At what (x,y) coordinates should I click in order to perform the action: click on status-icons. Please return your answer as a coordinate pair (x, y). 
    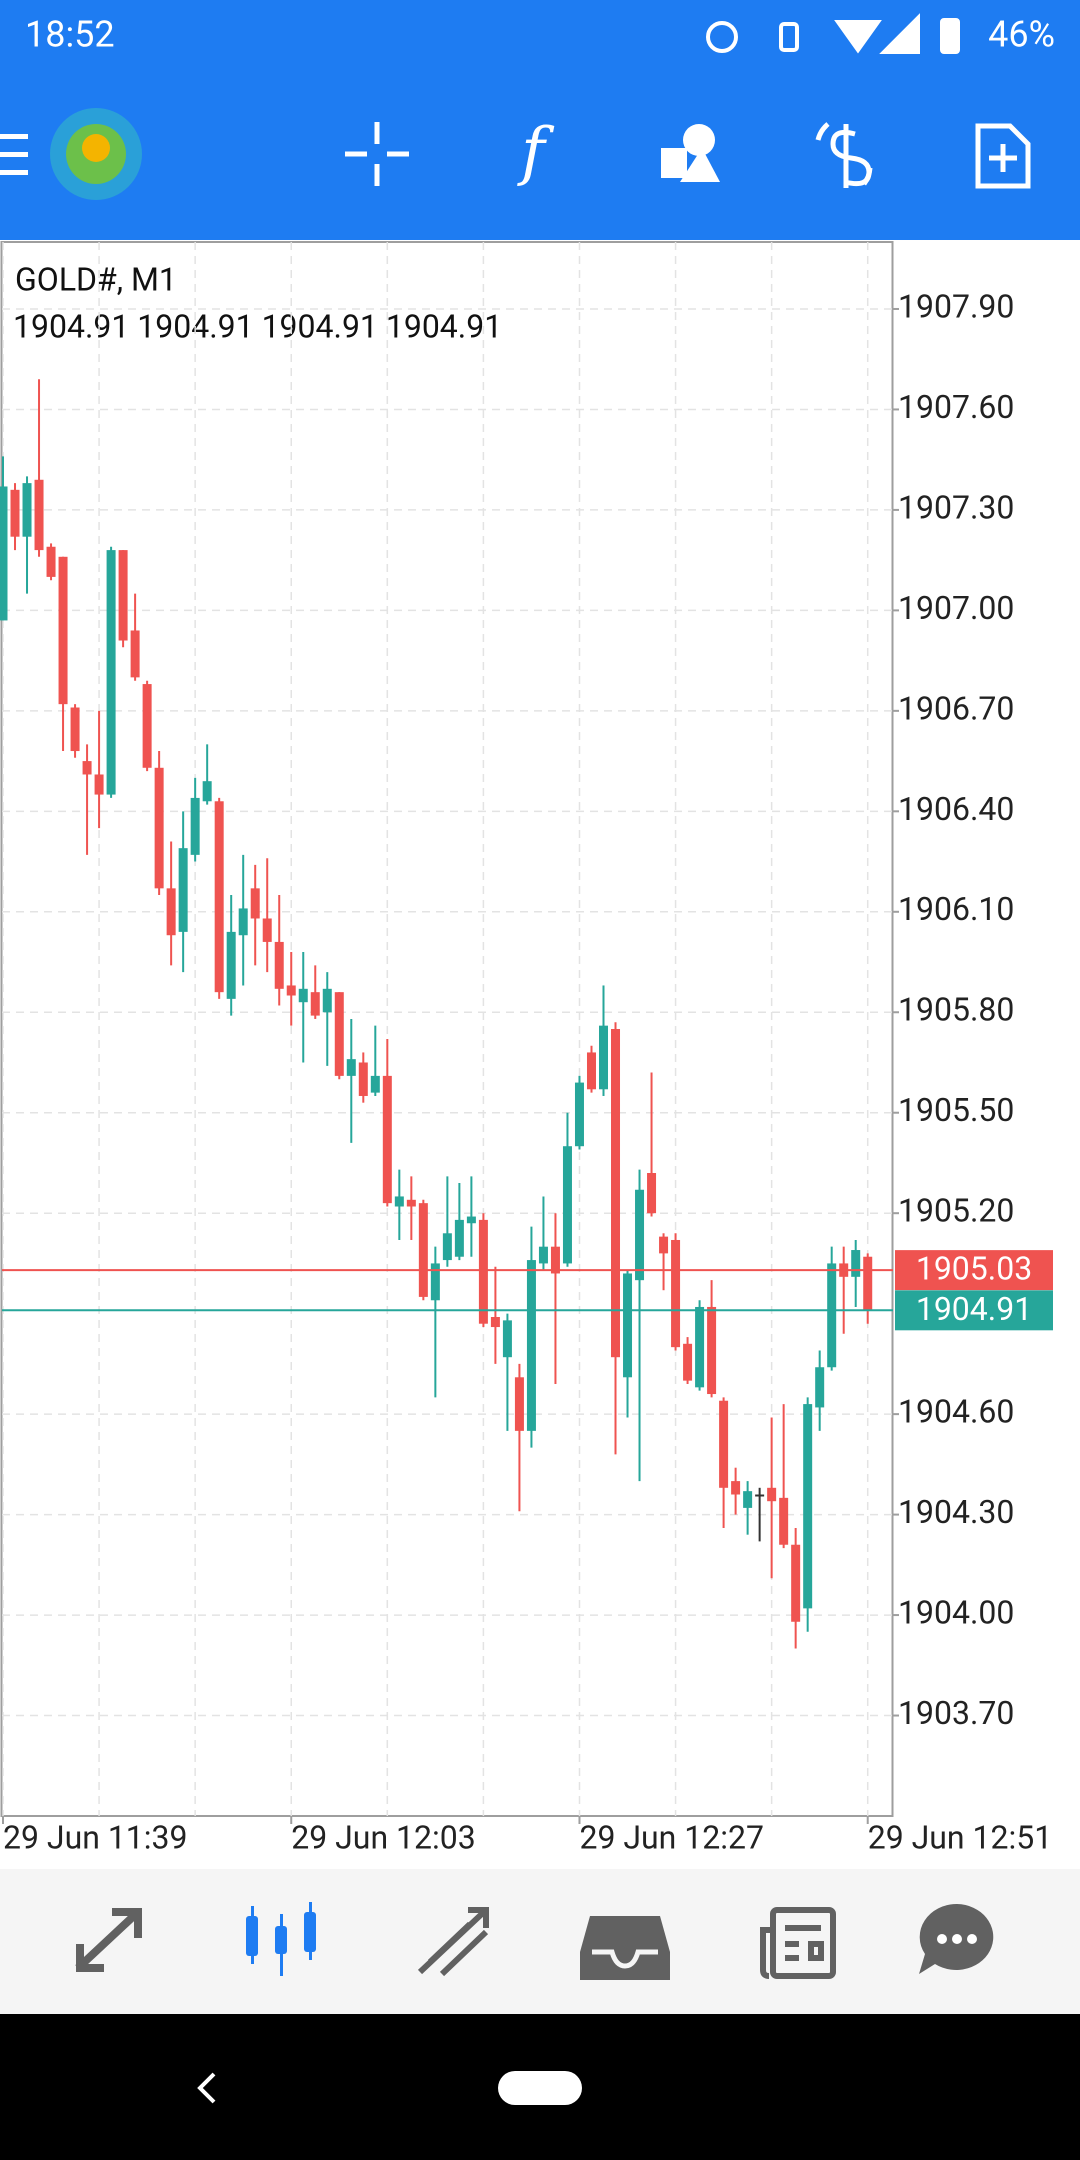
    Looking at the image, I should click on (833, 33).